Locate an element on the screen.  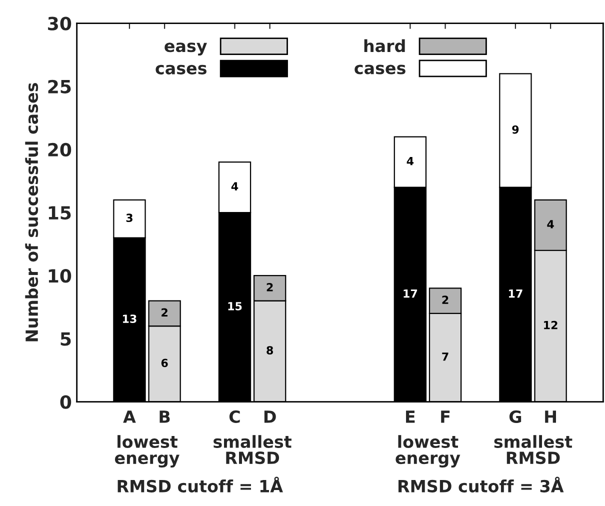
legend-label: easy is located at coordinates (185, 49).